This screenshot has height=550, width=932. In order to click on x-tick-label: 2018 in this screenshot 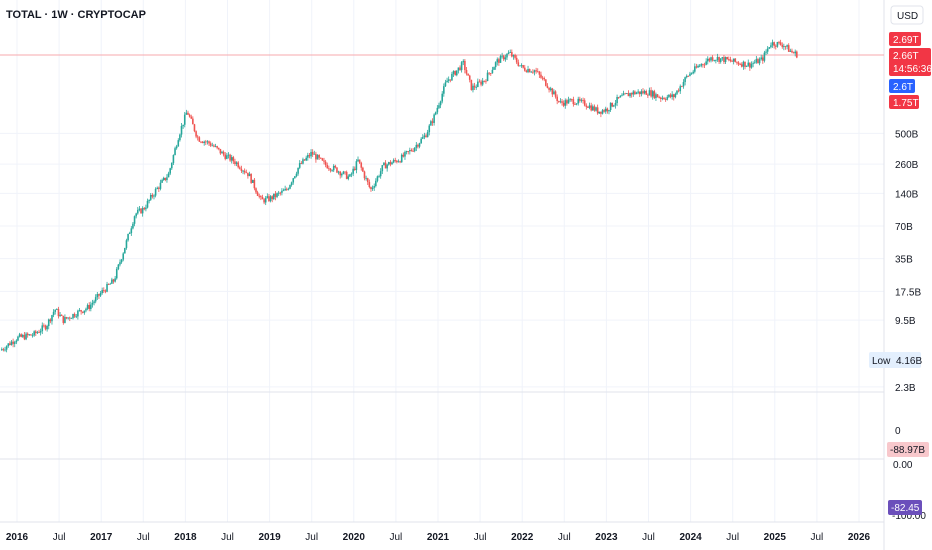, I will do `click(185, 537)`.